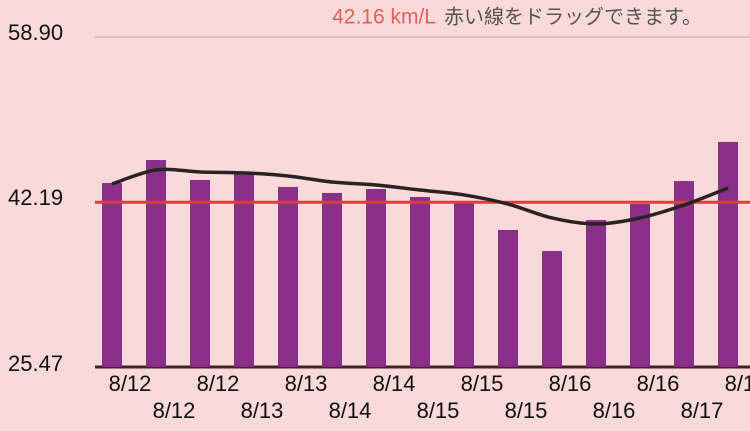 The height and width of the screenshot is (431, 750). What do you see at coordinates (420, 196) in the screenshot?
I see `trend-line` at bounding box center [420, 196].